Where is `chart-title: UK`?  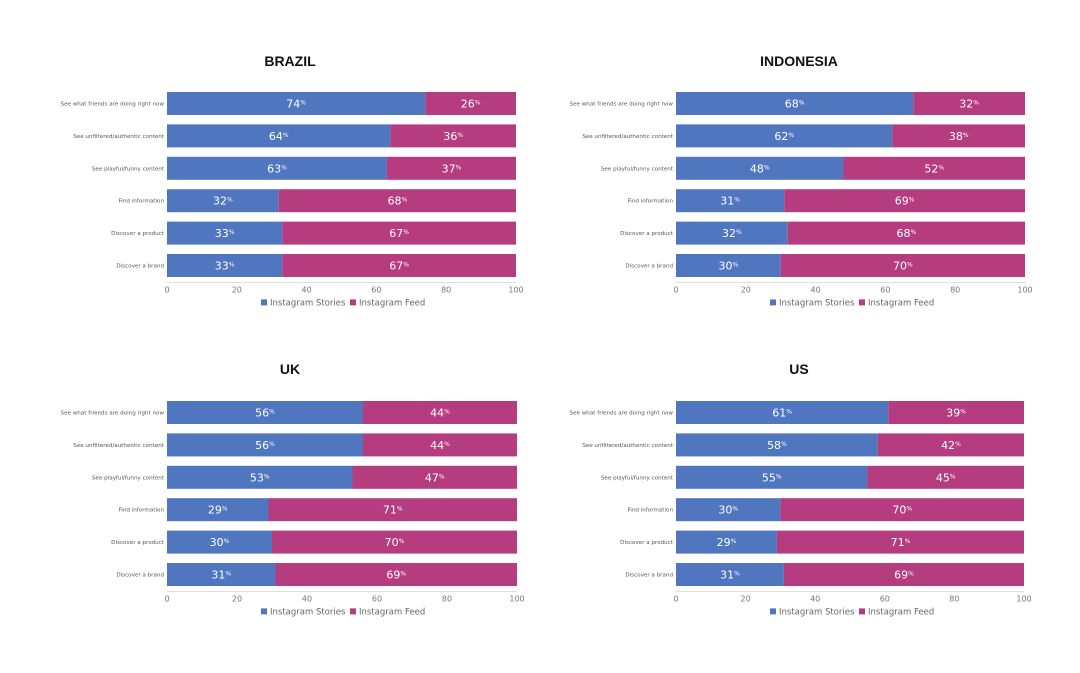
chart-title: UK is located at coordinates (290, 369).